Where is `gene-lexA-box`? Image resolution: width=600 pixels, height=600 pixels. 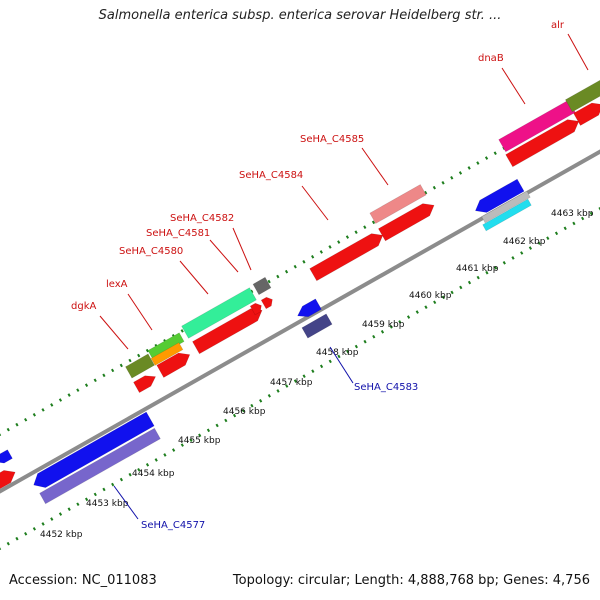
gene-lexA-box is located at coordinates (166, 346).